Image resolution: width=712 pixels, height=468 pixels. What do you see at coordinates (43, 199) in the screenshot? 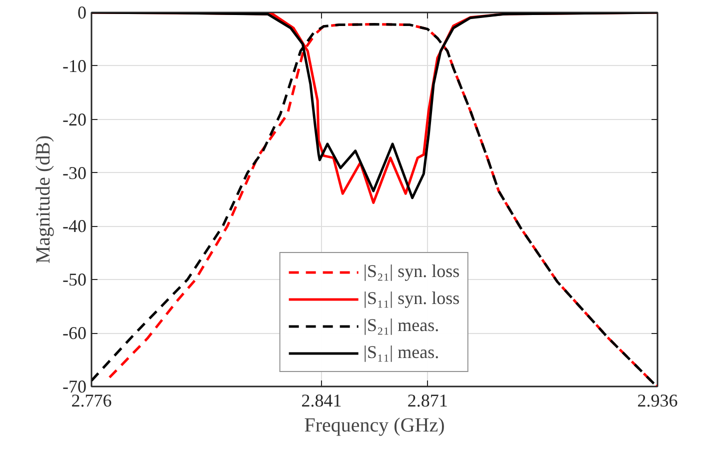
I see `y-axis-title: Magnitude (dB)` at bounding box center [43, 199].